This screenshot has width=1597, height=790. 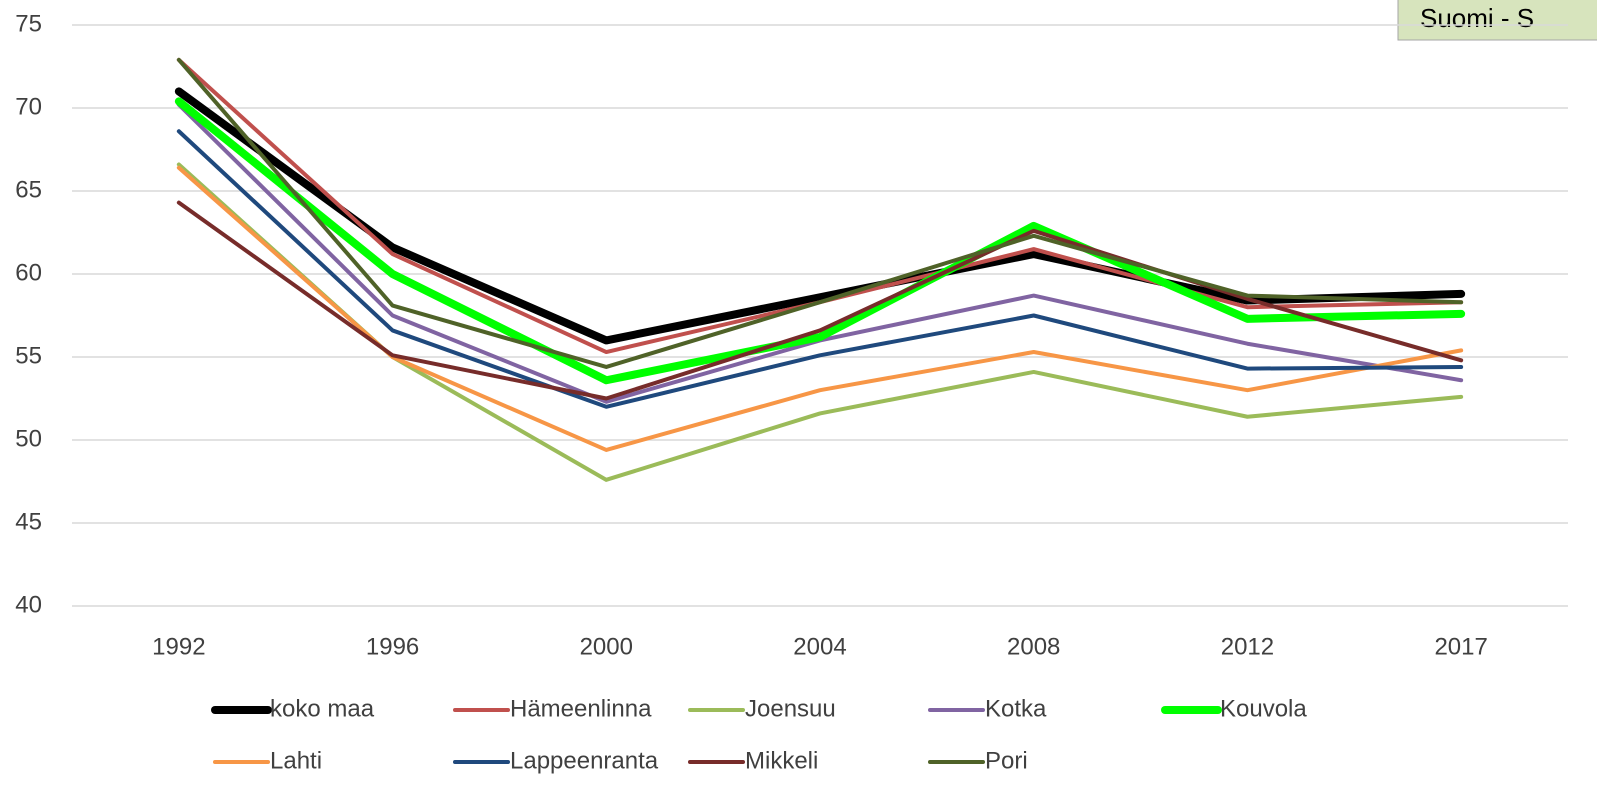 I want to click on y-tick-label: 45, so click(x=28, y=521).